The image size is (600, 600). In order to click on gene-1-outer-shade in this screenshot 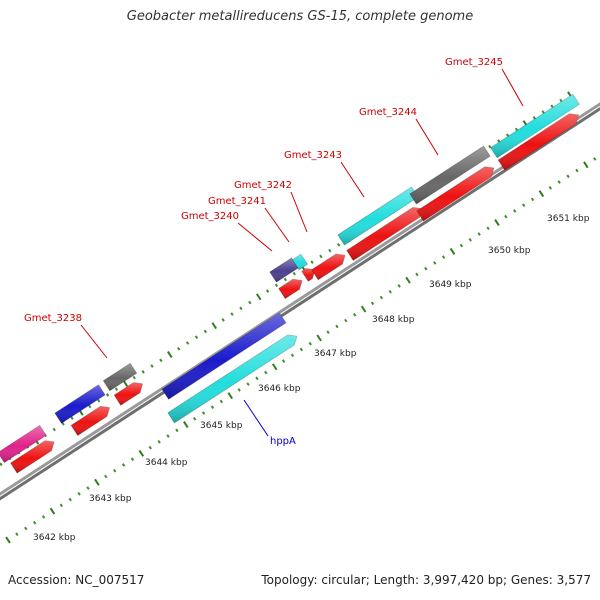, I will do `click(23, 444)`.